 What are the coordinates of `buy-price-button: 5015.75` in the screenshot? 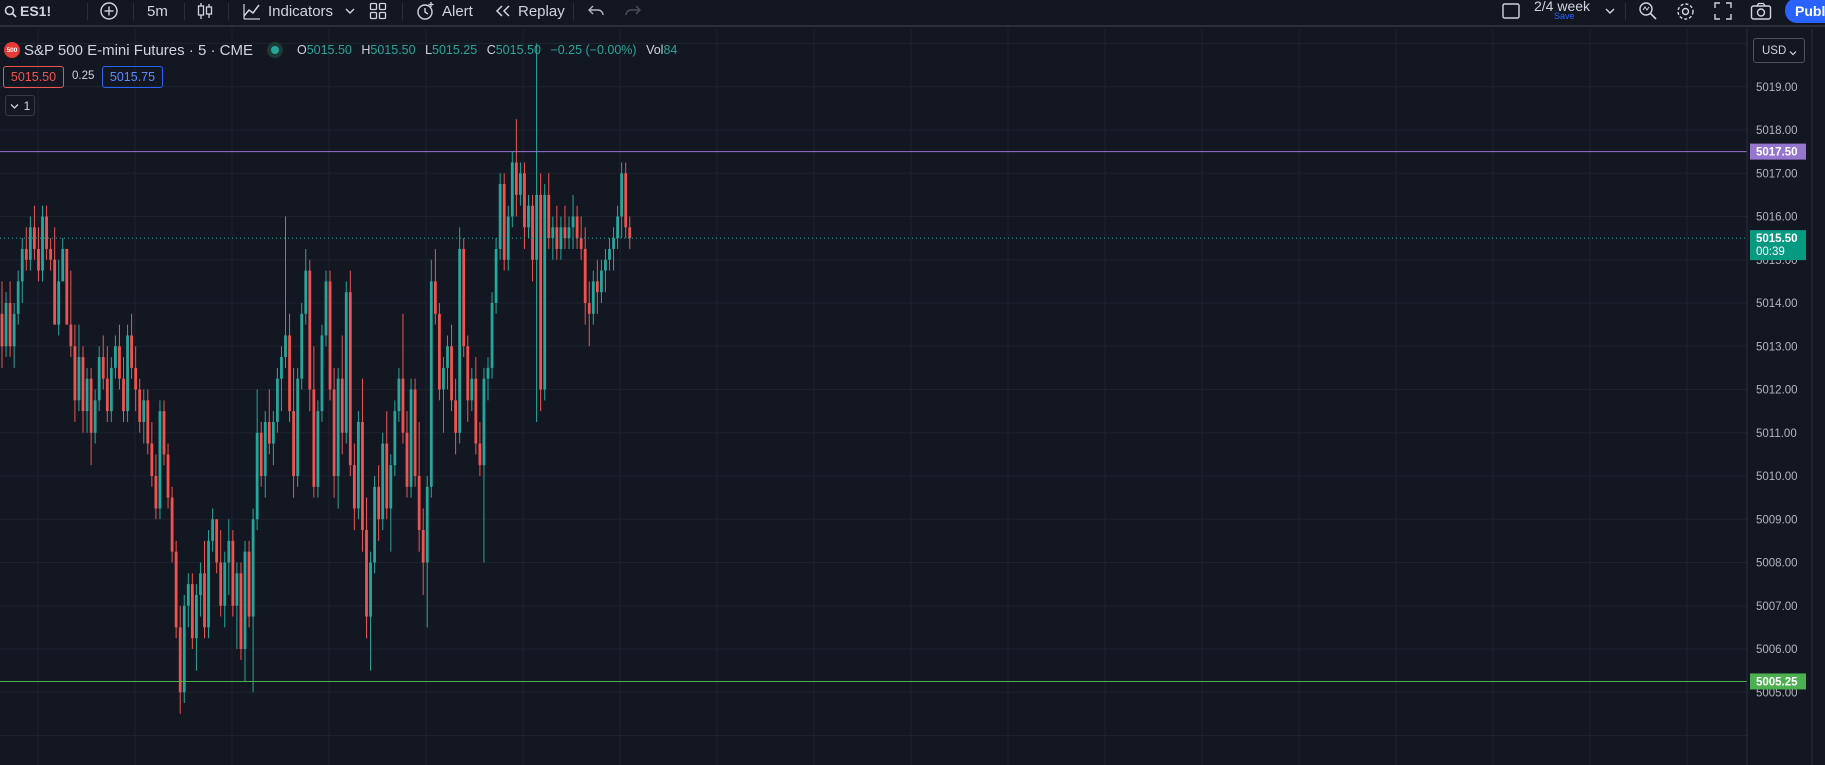 It's located at (132, 77).